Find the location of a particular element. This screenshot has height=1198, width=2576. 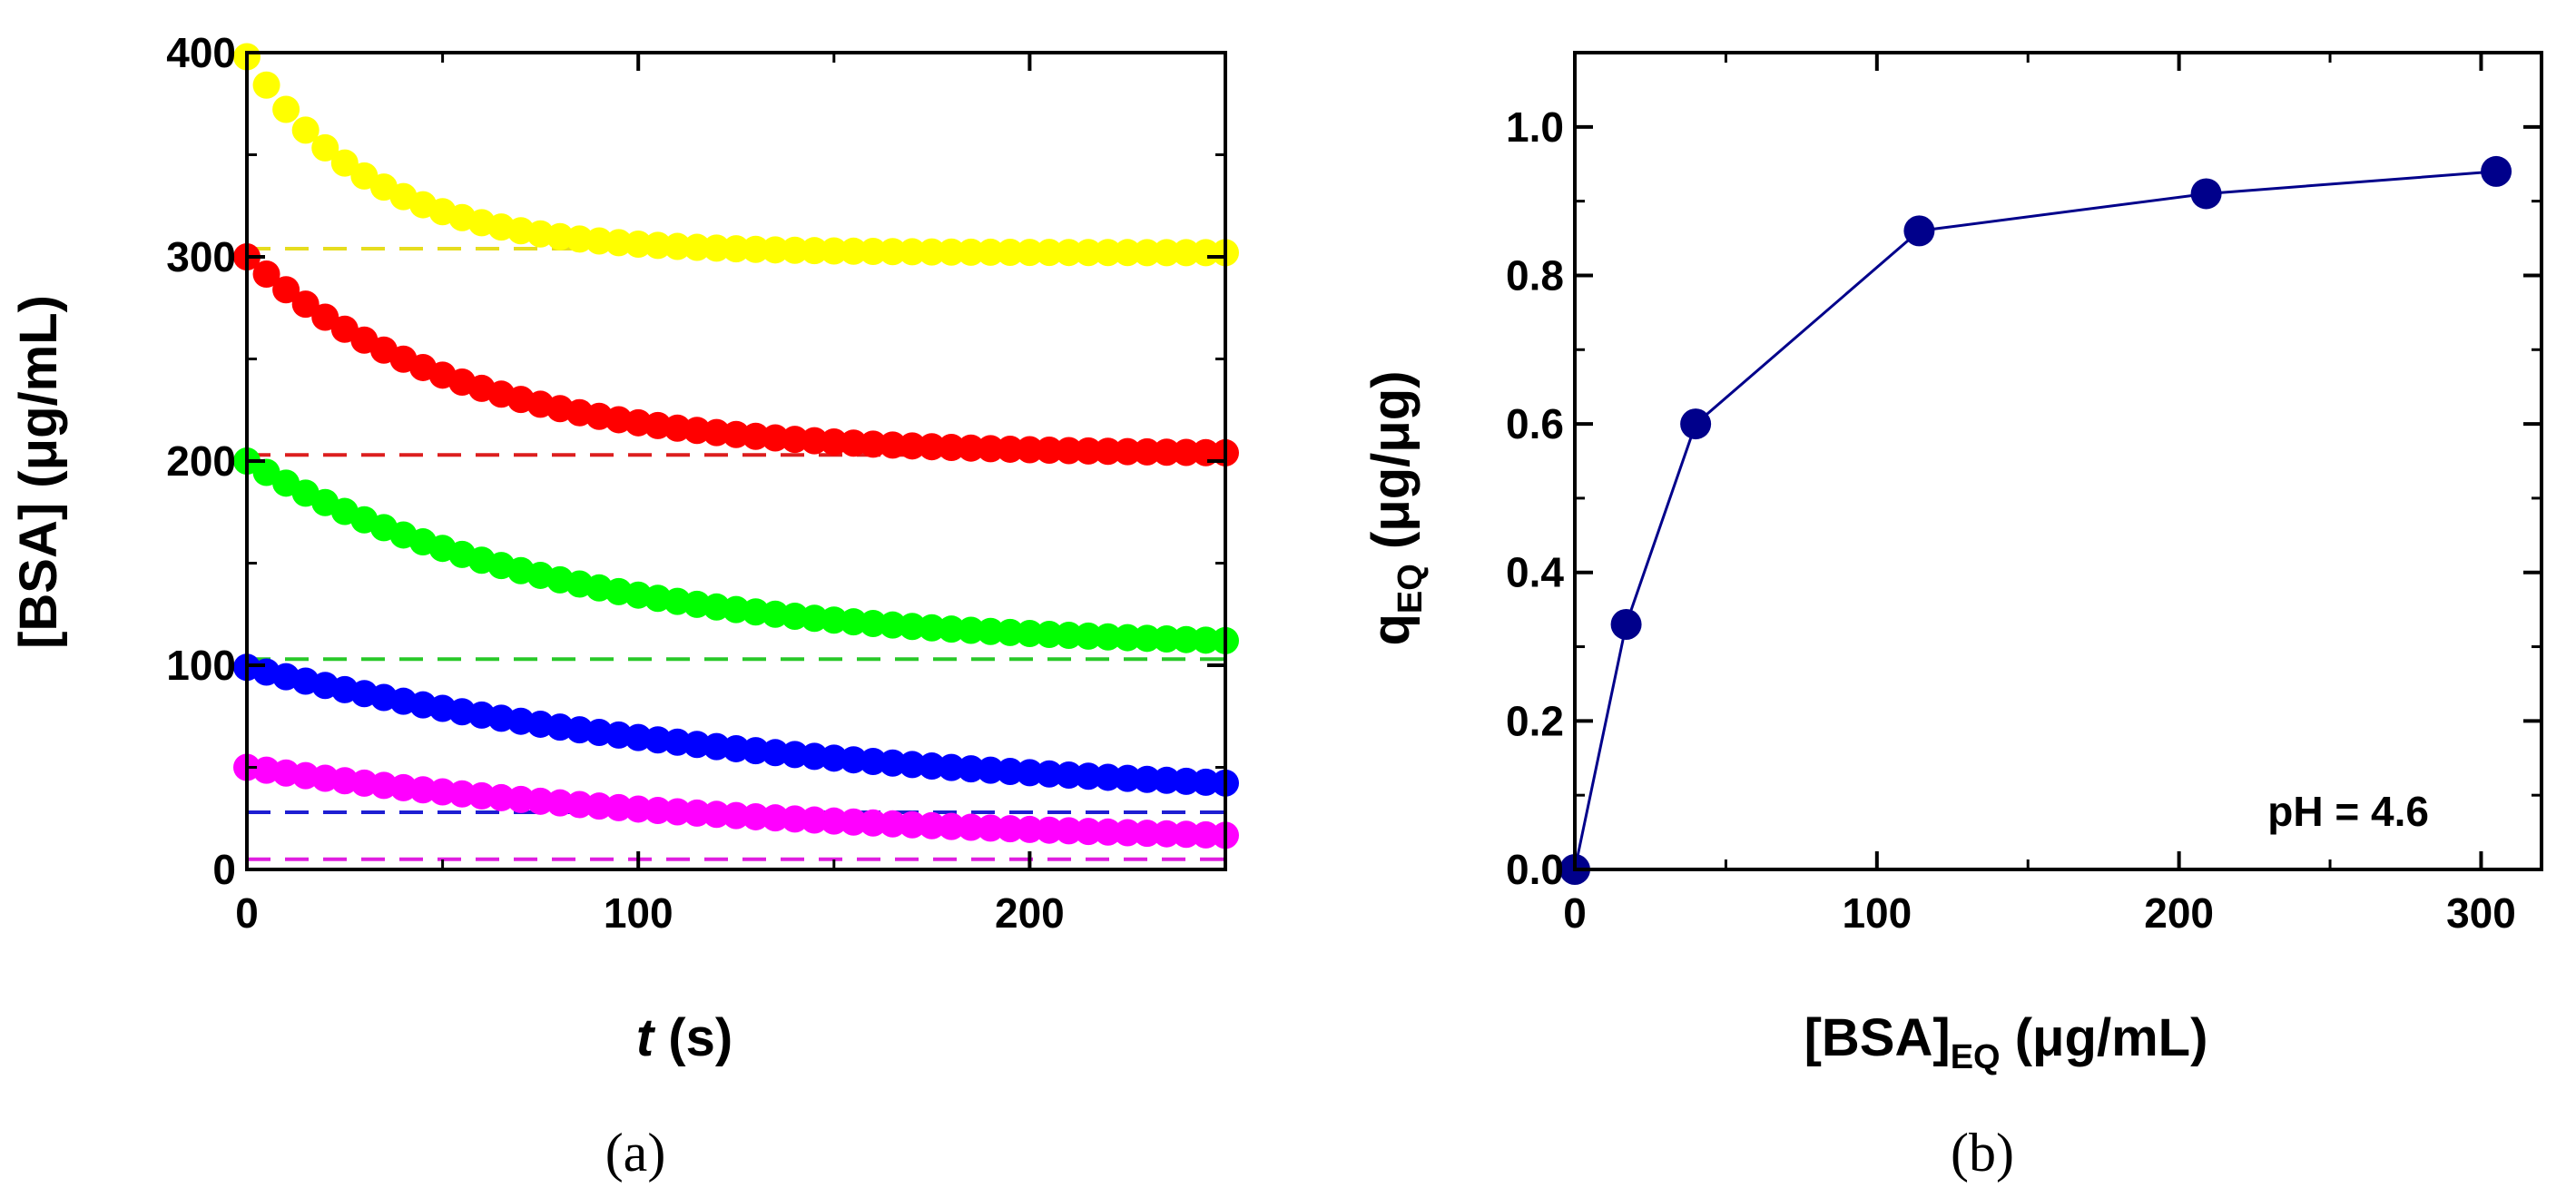

panel-a-xlabel-italic: t is located at coordinates (646, 1037).